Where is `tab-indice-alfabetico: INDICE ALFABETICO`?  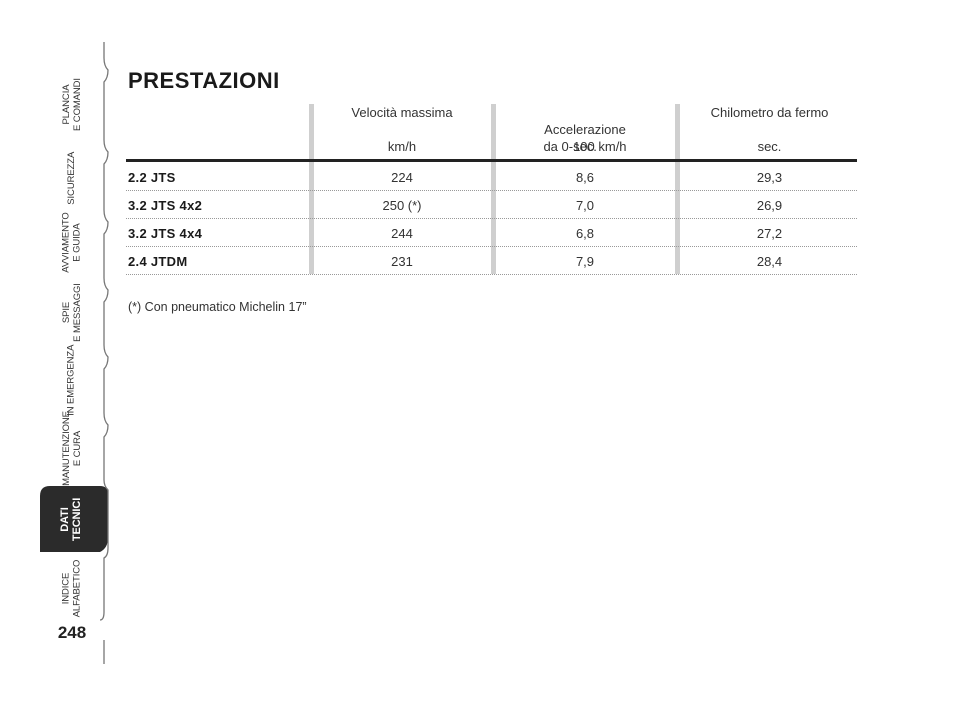 tab-indice-alfabetico: INDICE ALFABETICO is located at coordinates (72, 588).